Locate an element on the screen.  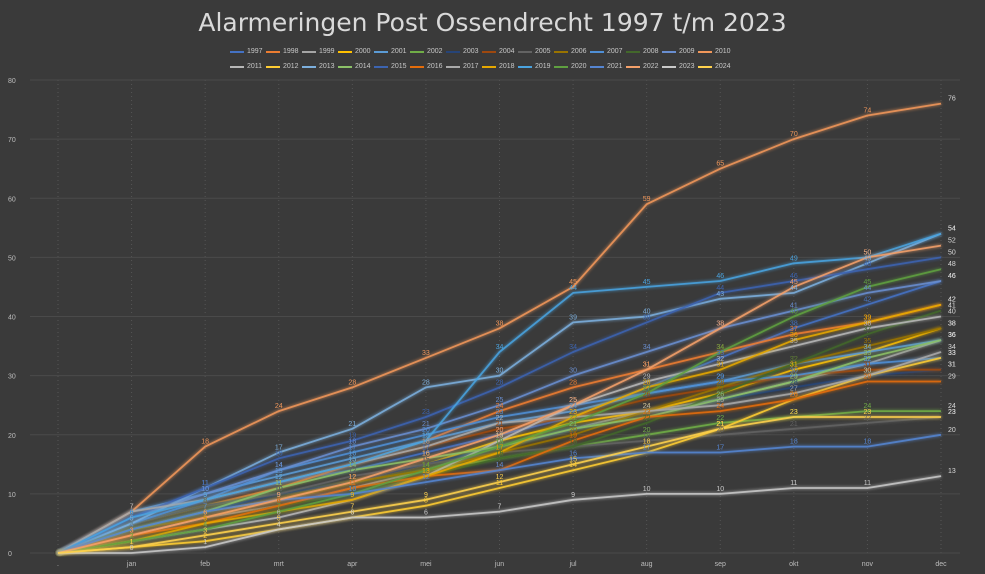
data-label: 32 is located at coordinates (794, 359).